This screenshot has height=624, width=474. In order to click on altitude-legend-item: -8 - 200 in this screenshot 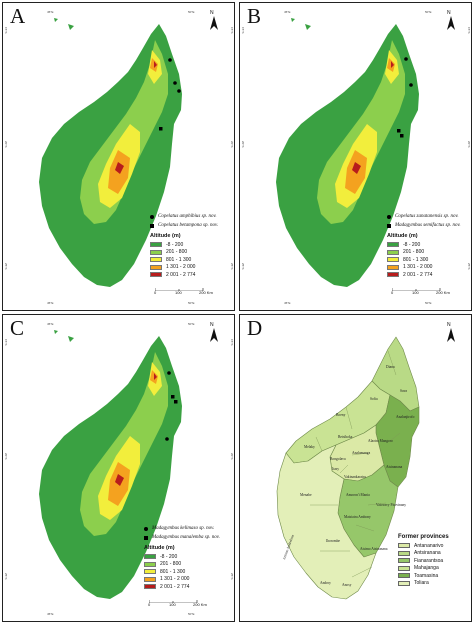, I will do `click(409, 245)`.